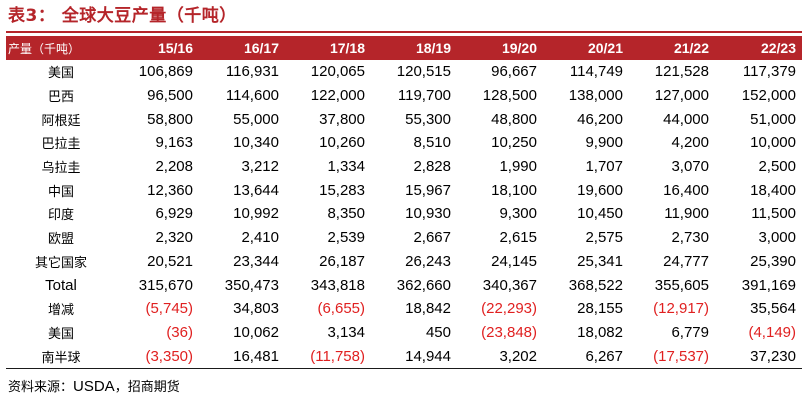 The width and height of the screenshot is (806, 401). What do you see at coordinates (604, 143) in the screenshot?
I see `table-cell: 9,900` at bounding box center [604, 143].